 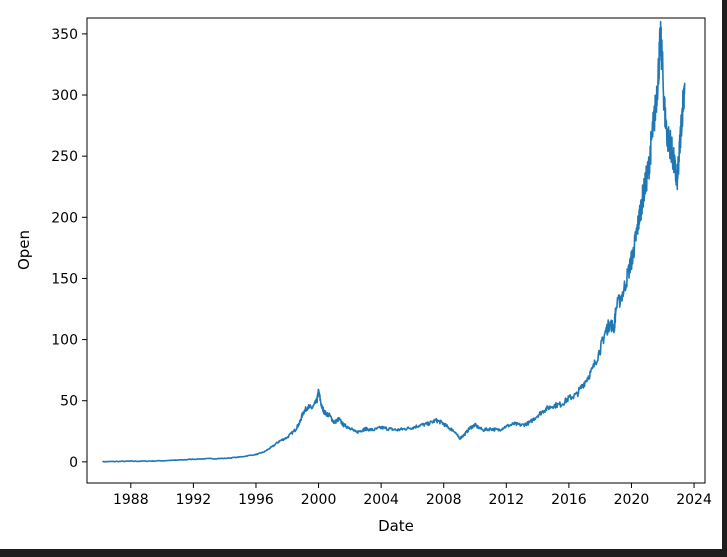 I want to click on y-tick-label: 100, so click(x=64, y=341).